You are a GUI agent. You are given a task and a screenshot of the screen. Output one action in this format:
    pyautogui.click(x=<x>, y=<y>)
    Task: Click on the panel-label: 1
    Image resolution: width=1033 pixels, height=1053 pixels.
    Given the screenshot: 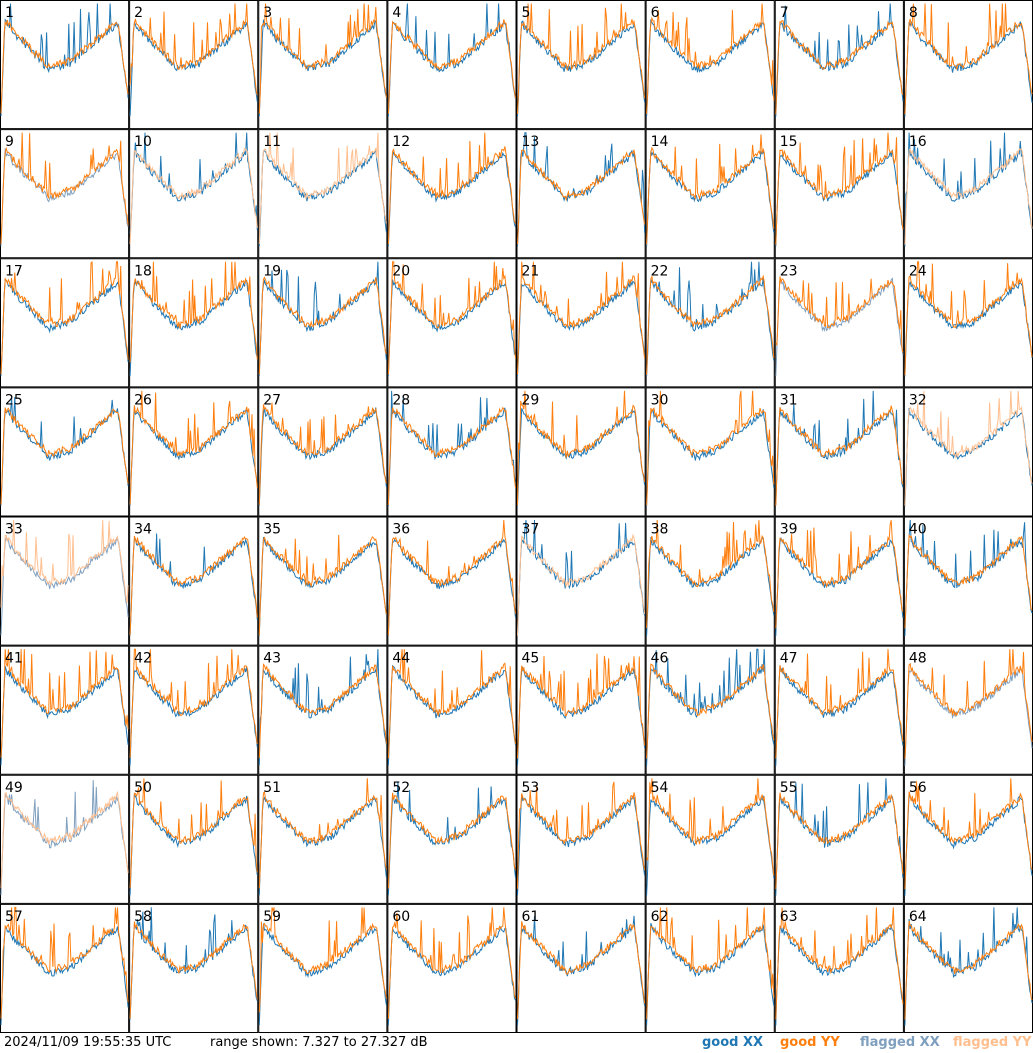 What is the action you would take?
    pyautogui.click(x=9, y=13)
    